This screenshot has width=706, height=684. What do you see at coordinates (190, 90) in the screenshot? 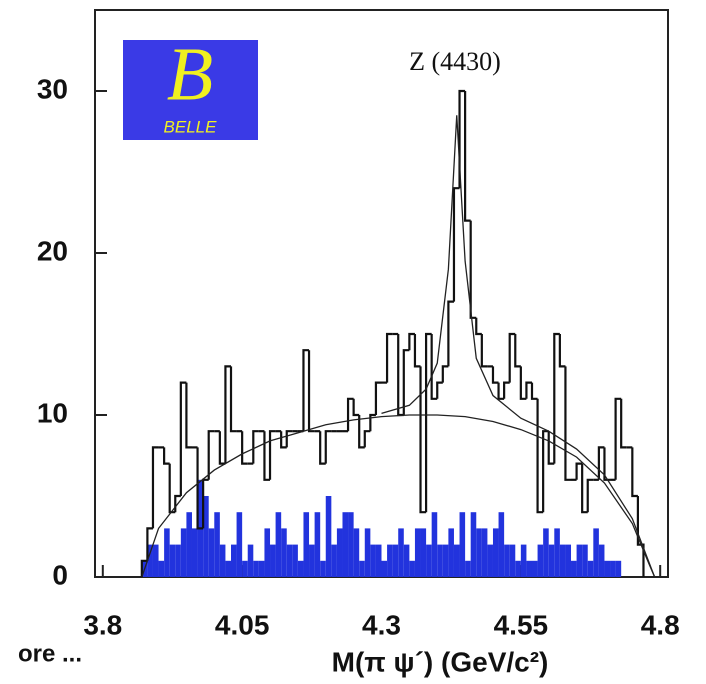
I see `logo-box` at bounding box center [190, 90].